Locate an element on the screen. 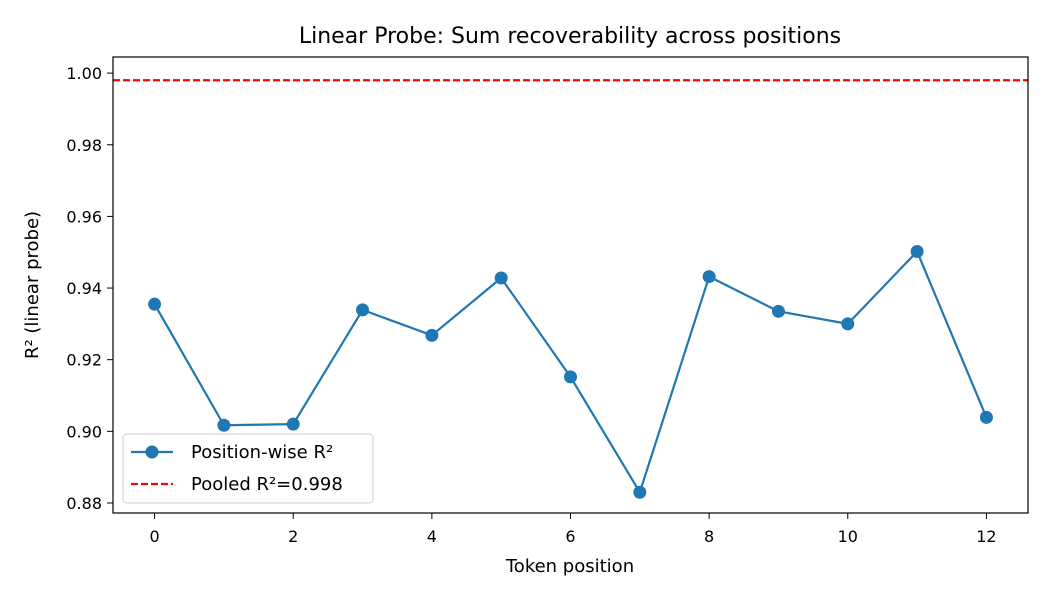  y-tick-label: 0.98 is located at coordinates (84, 145).